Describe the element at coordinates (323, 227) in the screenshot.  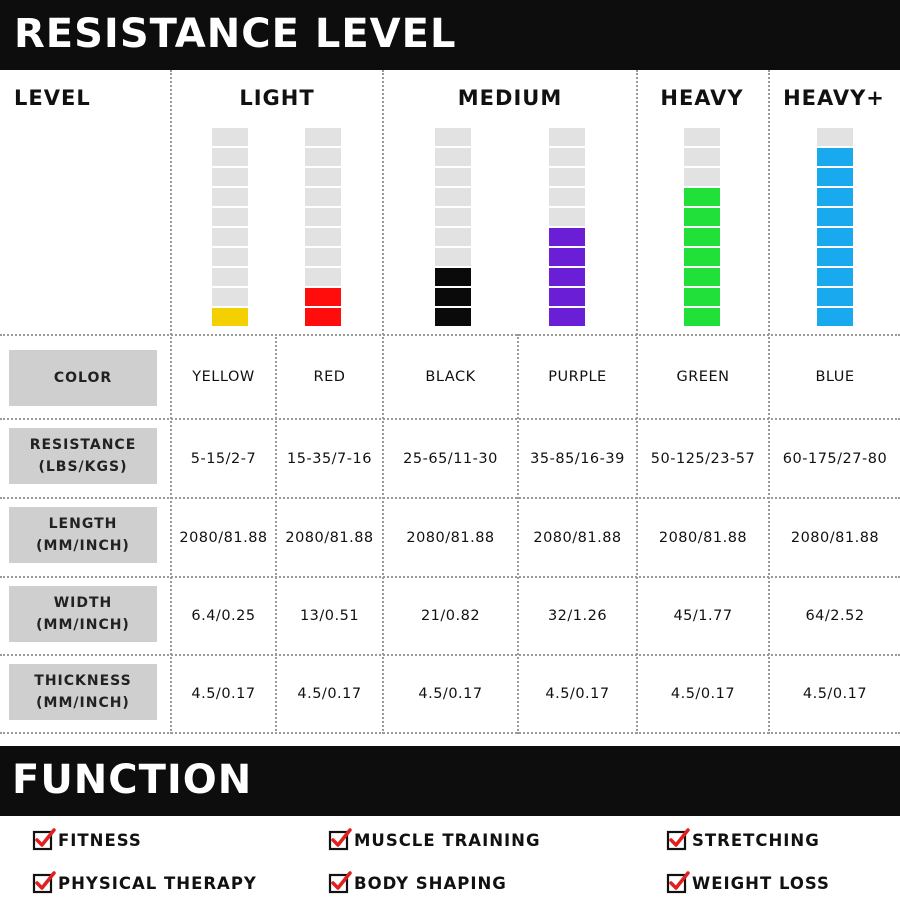
I see `level-bar-red` at that location.